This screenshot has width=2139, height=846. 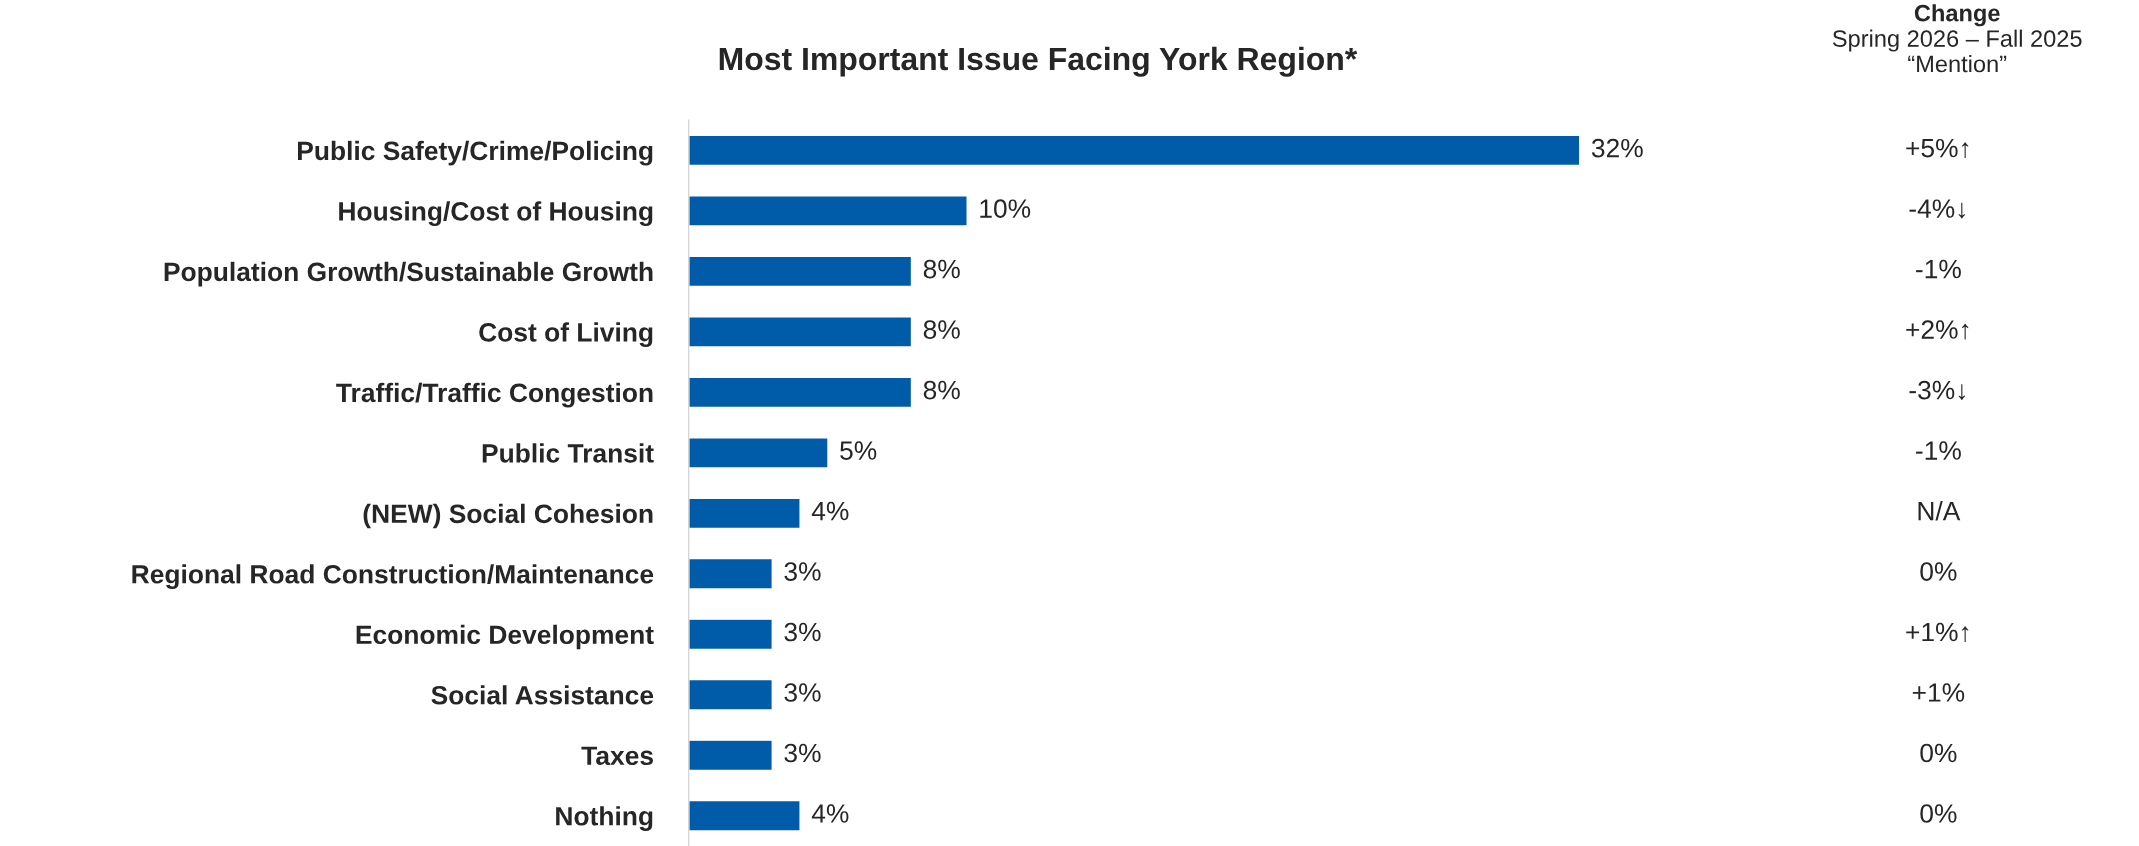 What do you see at coordinates (1005, 208) in the screenshot?
I see `data-label: 10%` at bounding box center [1005, 208].